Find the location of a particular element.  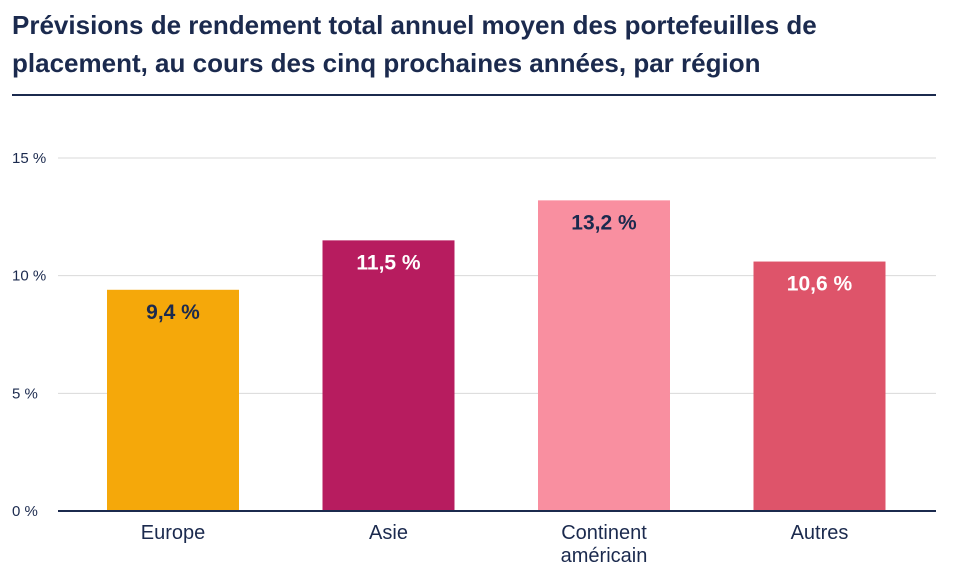

y-tick-label: 10 % is located at coordinates (29, 276).